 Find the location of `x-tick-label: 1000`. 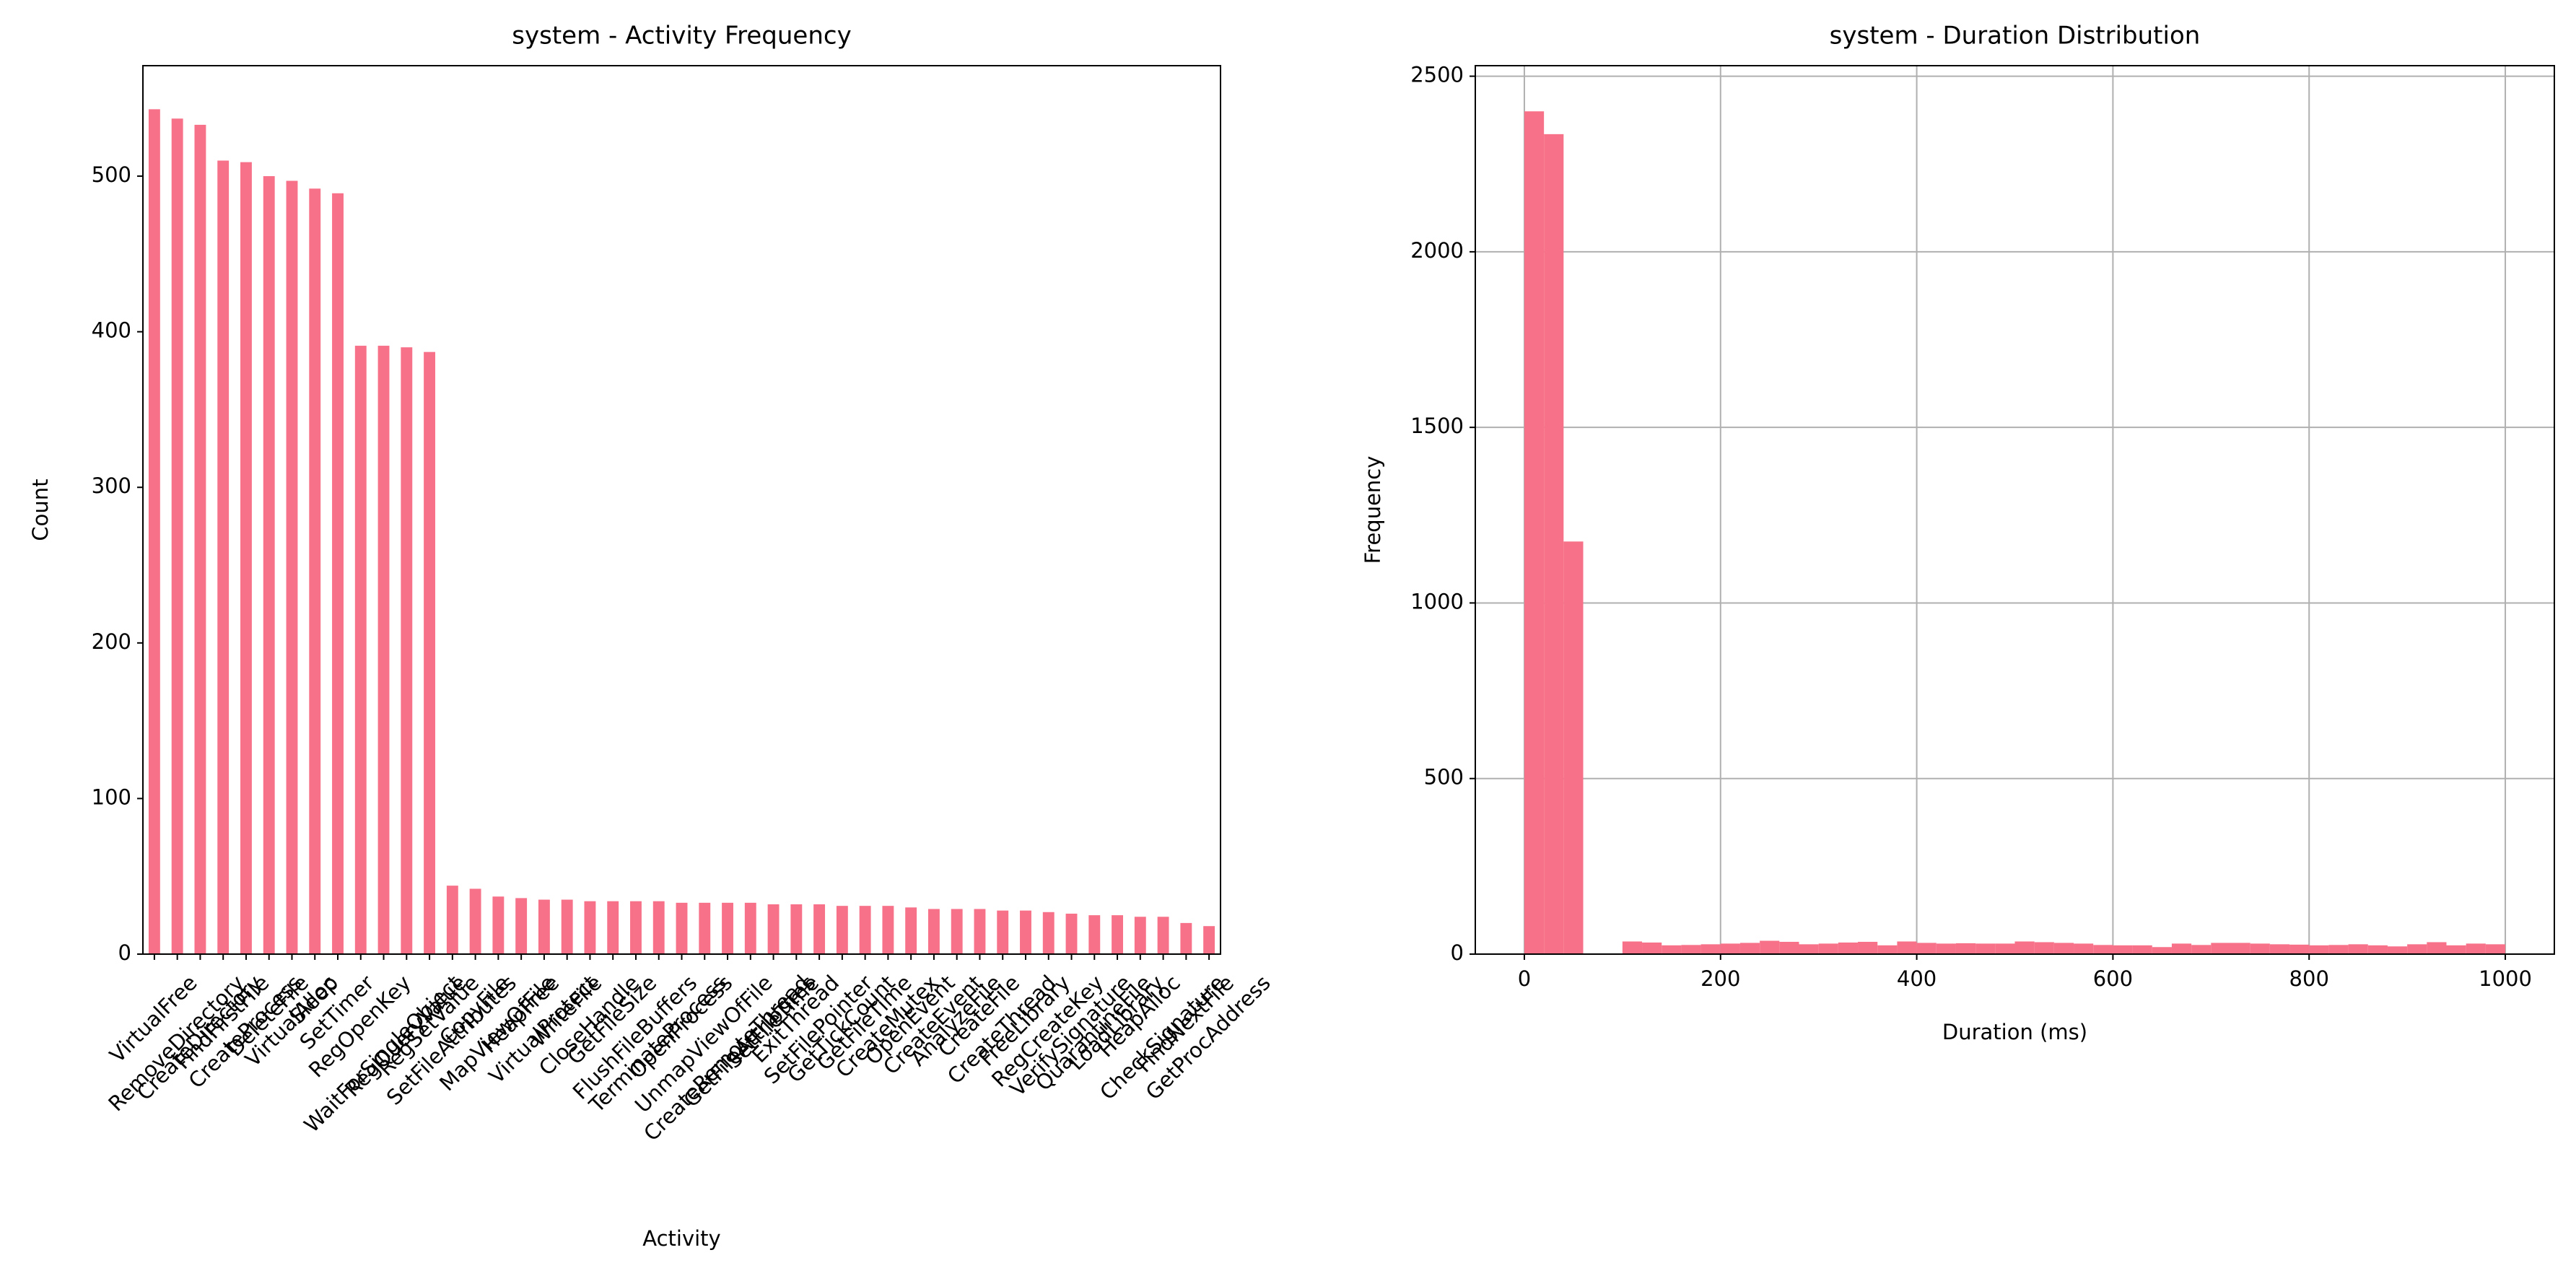

x-tick-label: 1000 is located at coordinates (2505, 978).